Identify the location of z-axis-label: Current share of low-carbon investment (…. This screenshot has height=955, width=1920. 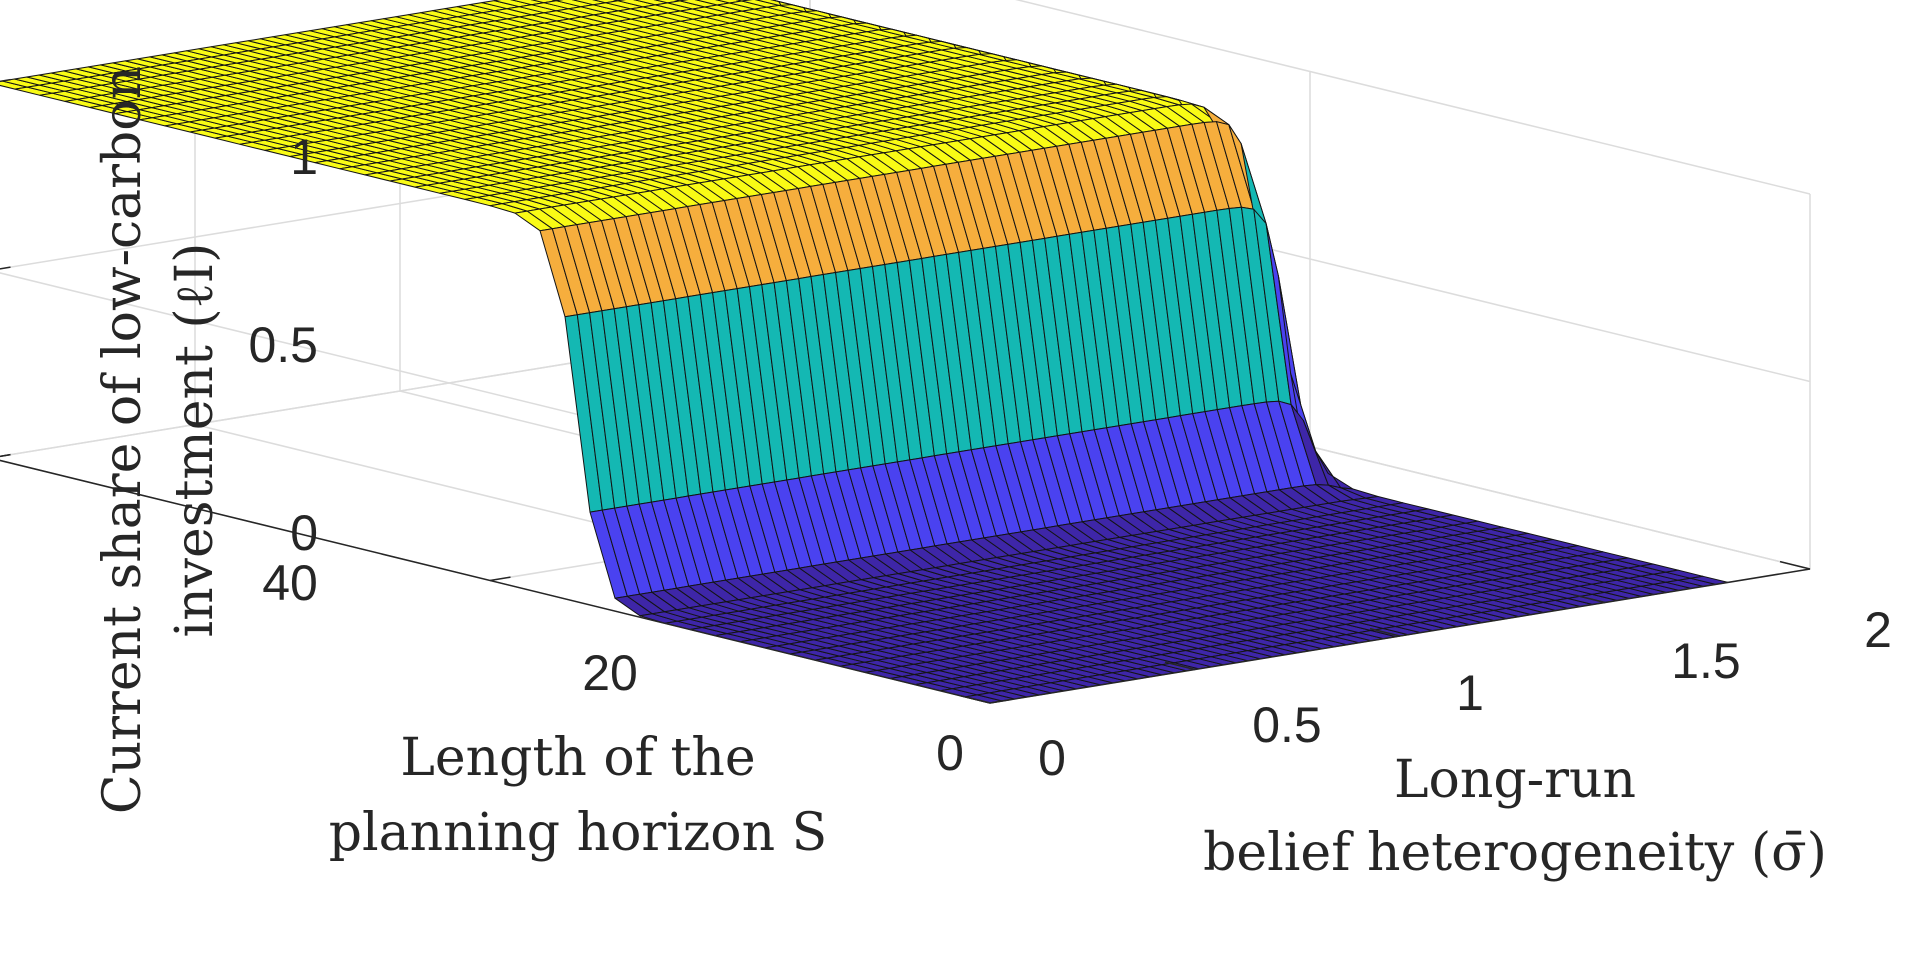
(159, 440).